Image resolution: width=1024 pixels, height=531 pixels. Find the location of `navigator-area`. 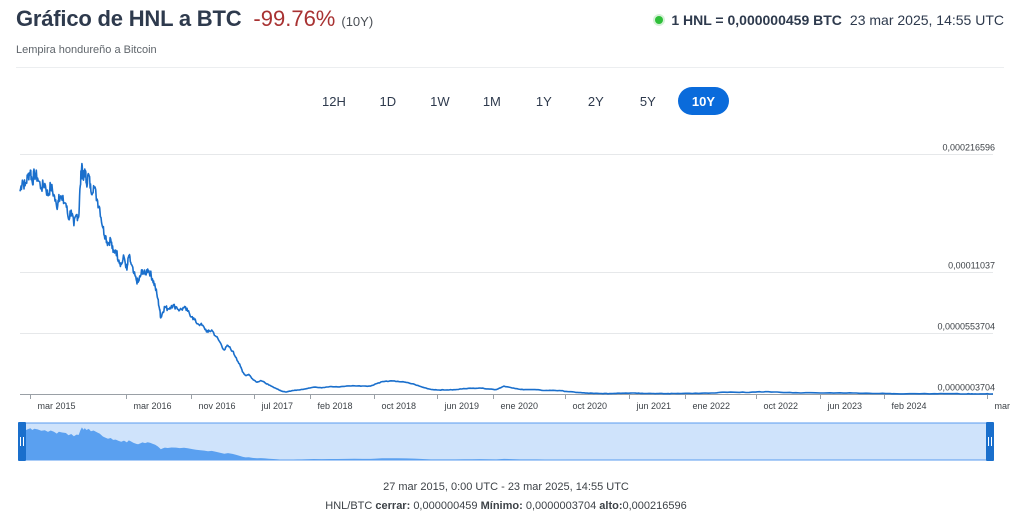

navigator-area is located at coordinates (506, 443).